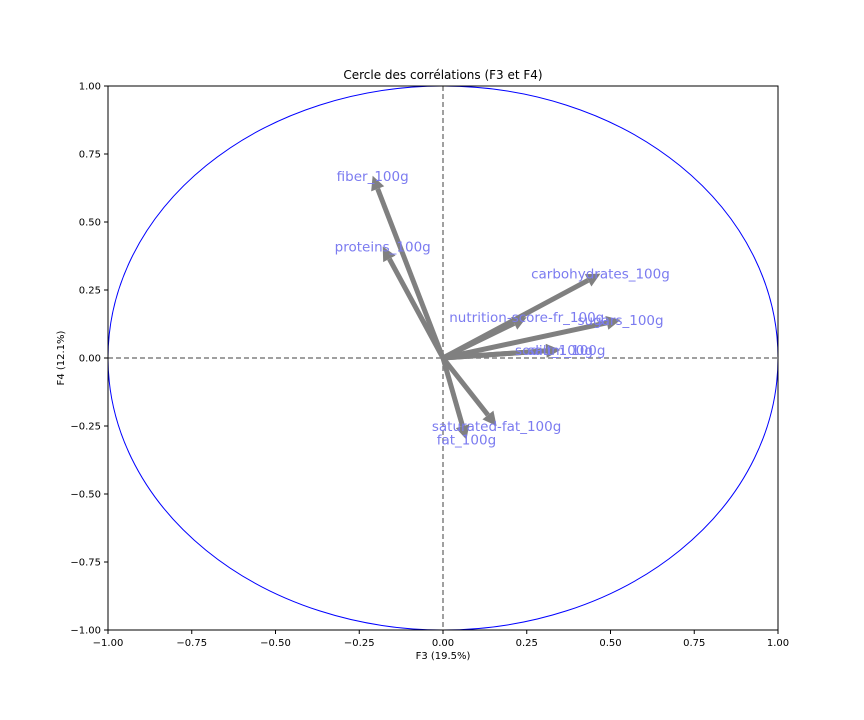 This screenshot has height=720, width=864. Describe the element at coordinates (496, 427) in the screenshot. I see `variable-label-saturated-fat_100g: saturated-fat_100g` at that location.